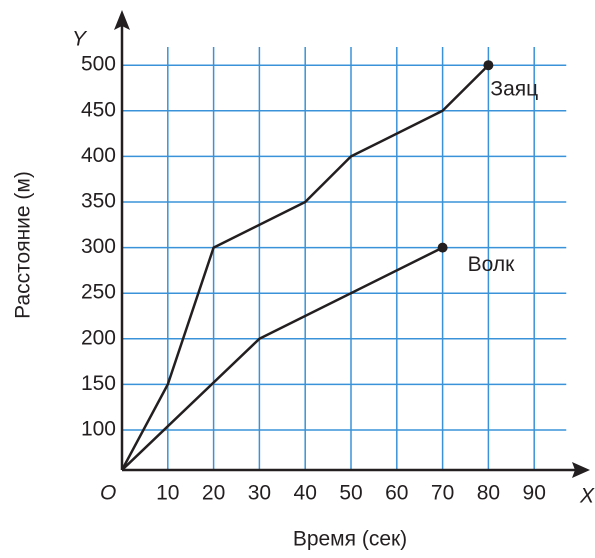 The image size is (595, 558). What do you see at coordinates (350, 493) in the screenshot?
I see `x-tick-label: 50` at bounding box center [350, 493].